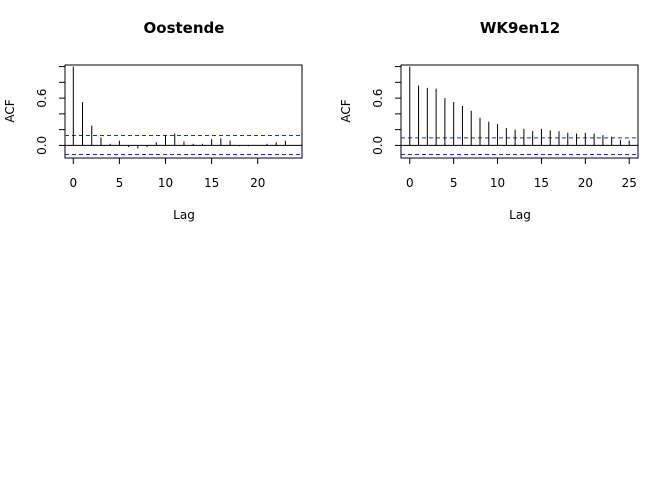  What do you see at coordinates (184, 28) in the screenshot?
I see `chart-title: Oostende` at bounding box center [184, 28].